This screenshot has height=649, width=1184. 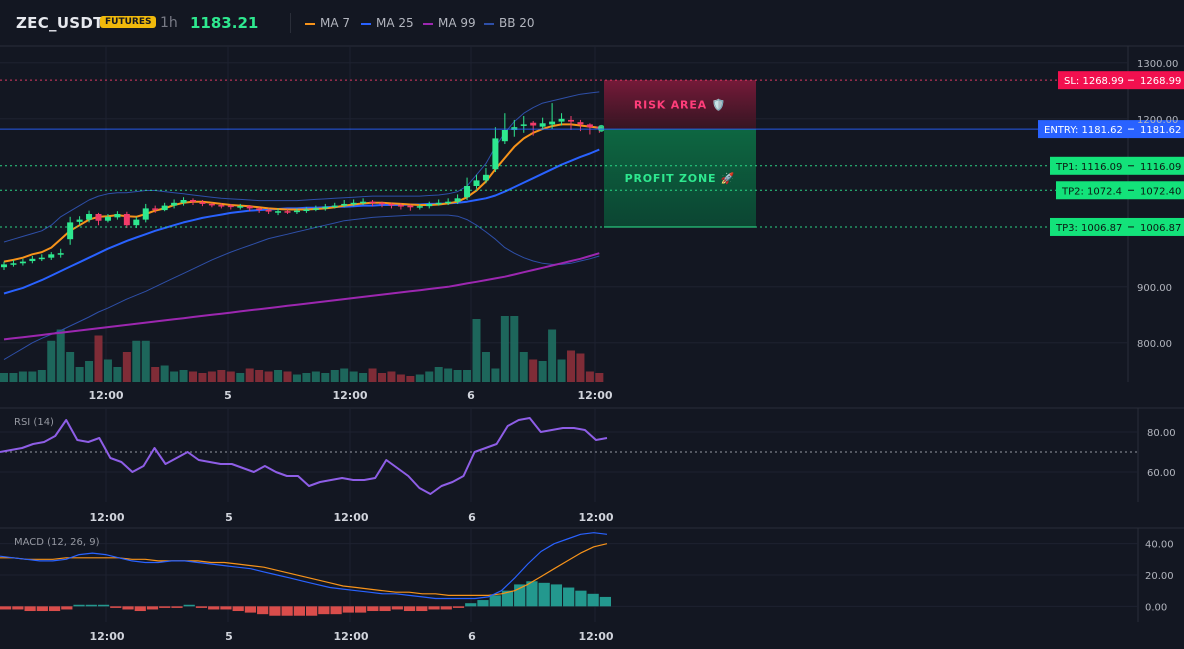 I want to click on level-label-tp2: TP2: 1072.4, so click(x=1091, y=191).